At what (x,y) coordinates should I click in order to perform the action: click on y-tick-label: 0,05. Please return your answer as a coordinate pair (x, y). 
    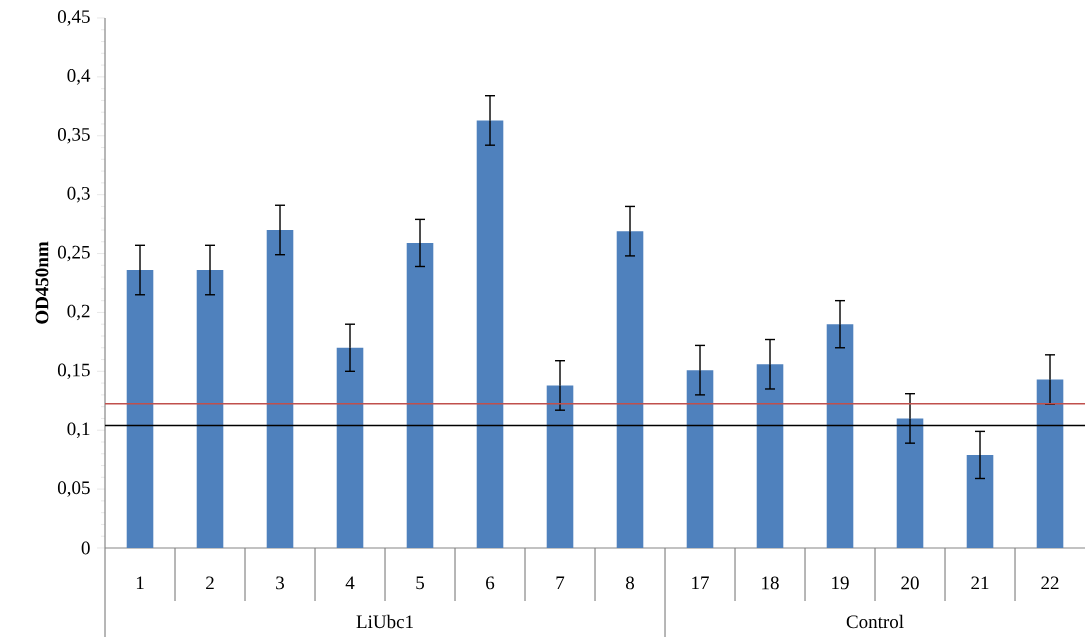
    Looking at the image, I should click on (73, 489).